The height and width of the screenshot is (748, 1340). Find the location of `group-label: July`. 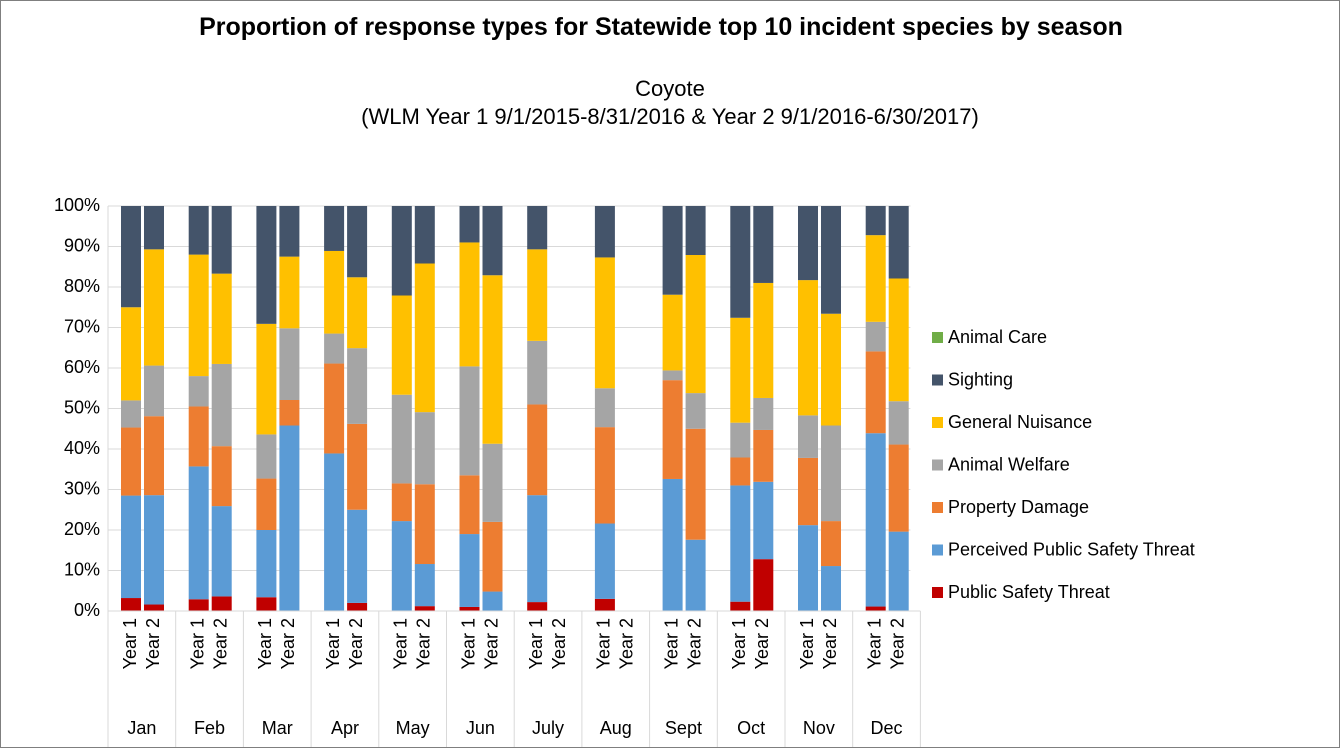

group-label: July is located at coordinates (548, 728).